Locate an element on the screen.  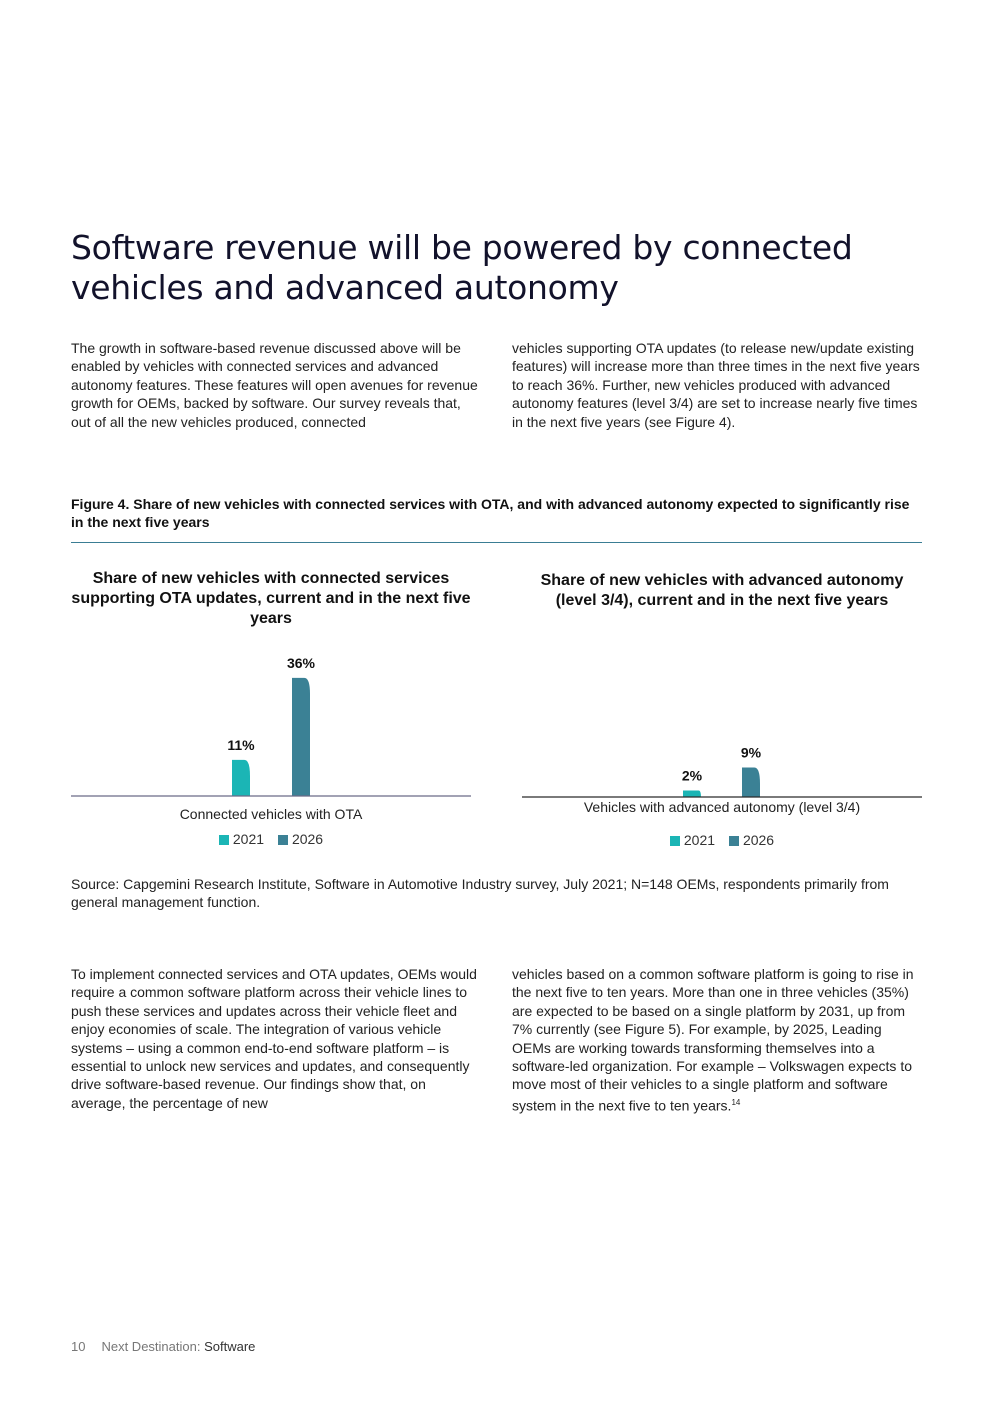
bar-ota-2021 is located at coordinates (241, 777).